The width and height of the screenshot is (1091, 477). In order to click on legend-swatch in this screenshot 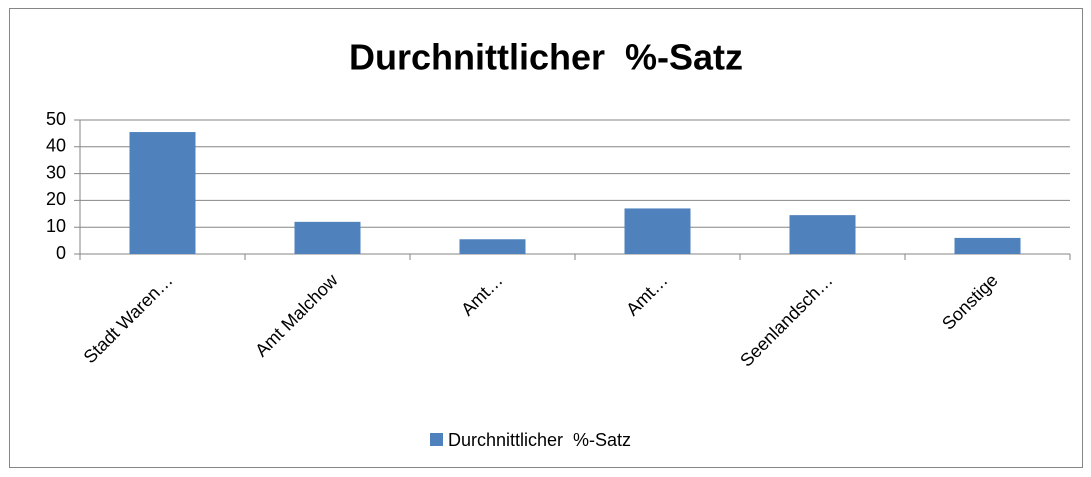, I will do `click(436, 439)`.